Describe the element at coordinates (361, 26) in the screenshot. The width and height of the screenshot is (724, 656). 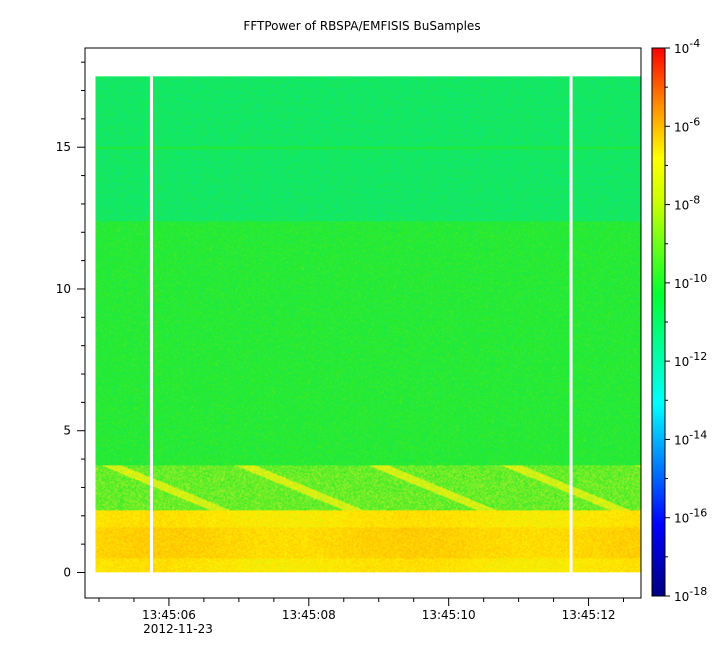
I see `chart-title: FFTPower of RBSPA/EMFISIS BuSamples` at that location.